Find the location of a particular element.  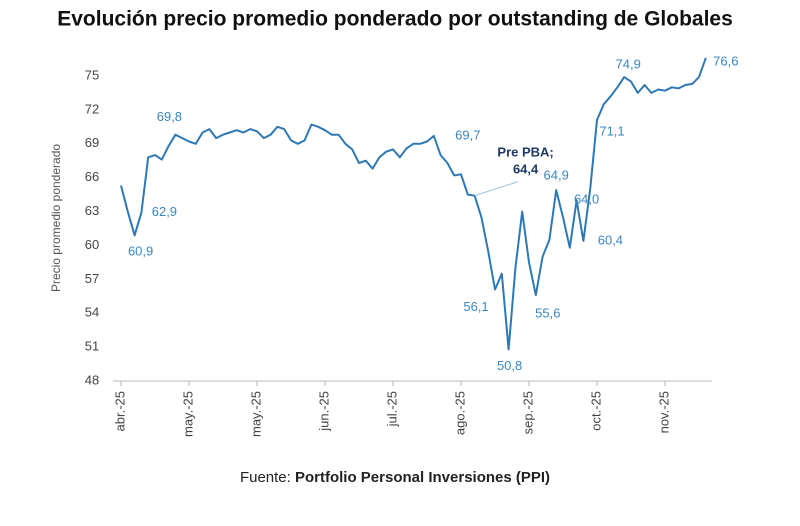

data-label: 76,6 is located at coordinates (725, 60).